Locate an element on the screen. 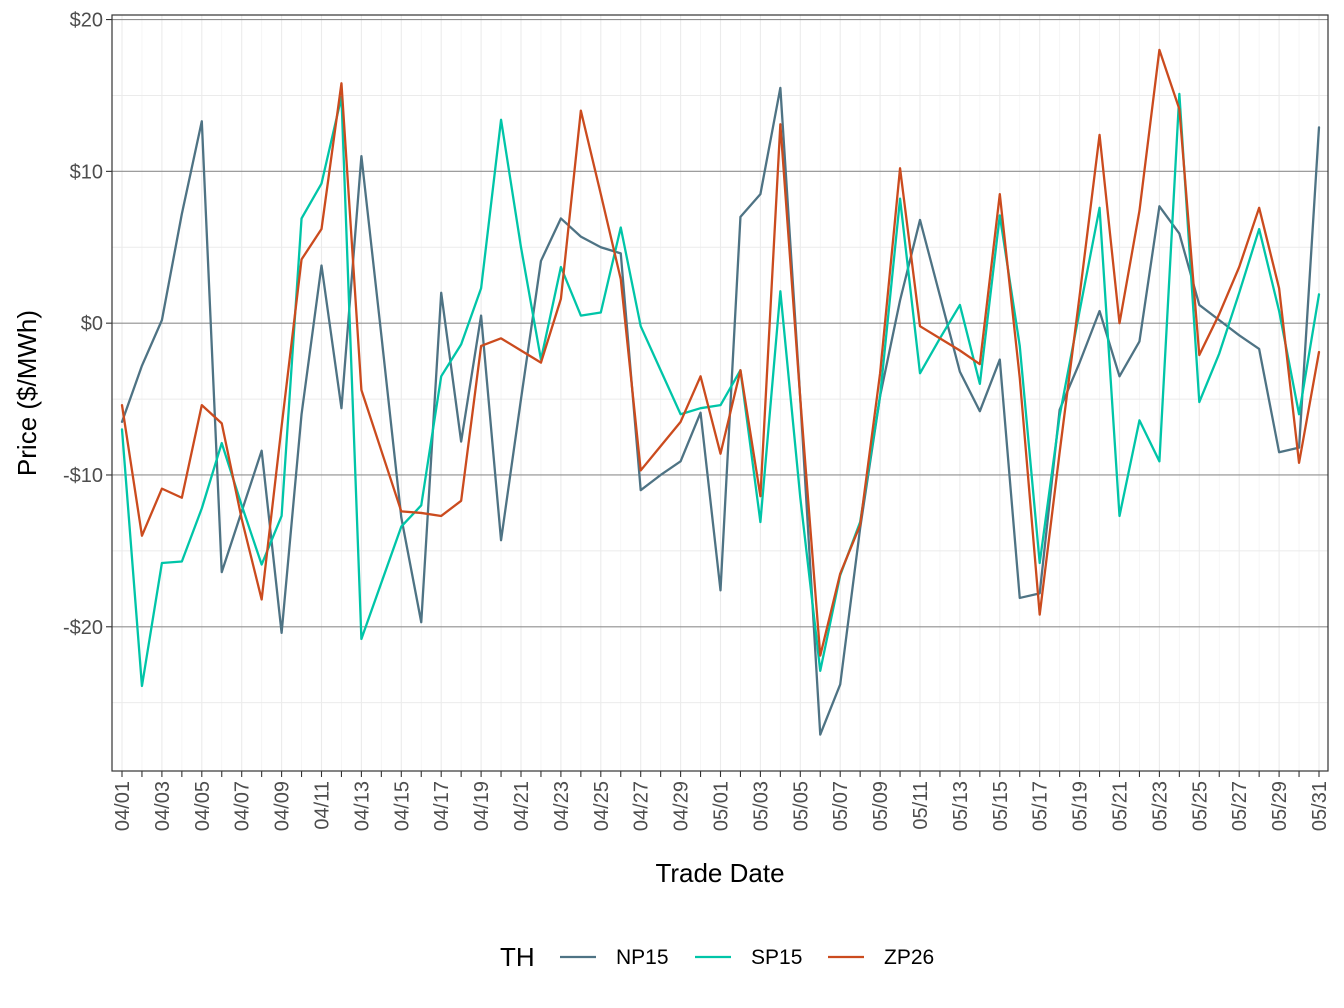  x-tick-label: 05/27 is located at coordinates (1240, 806).